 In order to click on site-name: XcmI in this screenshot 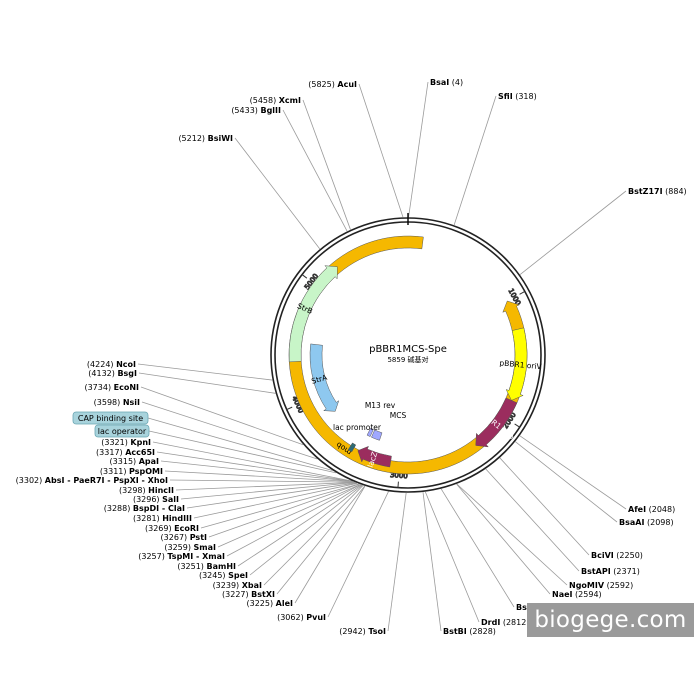, I will do `click(290, 100)`.